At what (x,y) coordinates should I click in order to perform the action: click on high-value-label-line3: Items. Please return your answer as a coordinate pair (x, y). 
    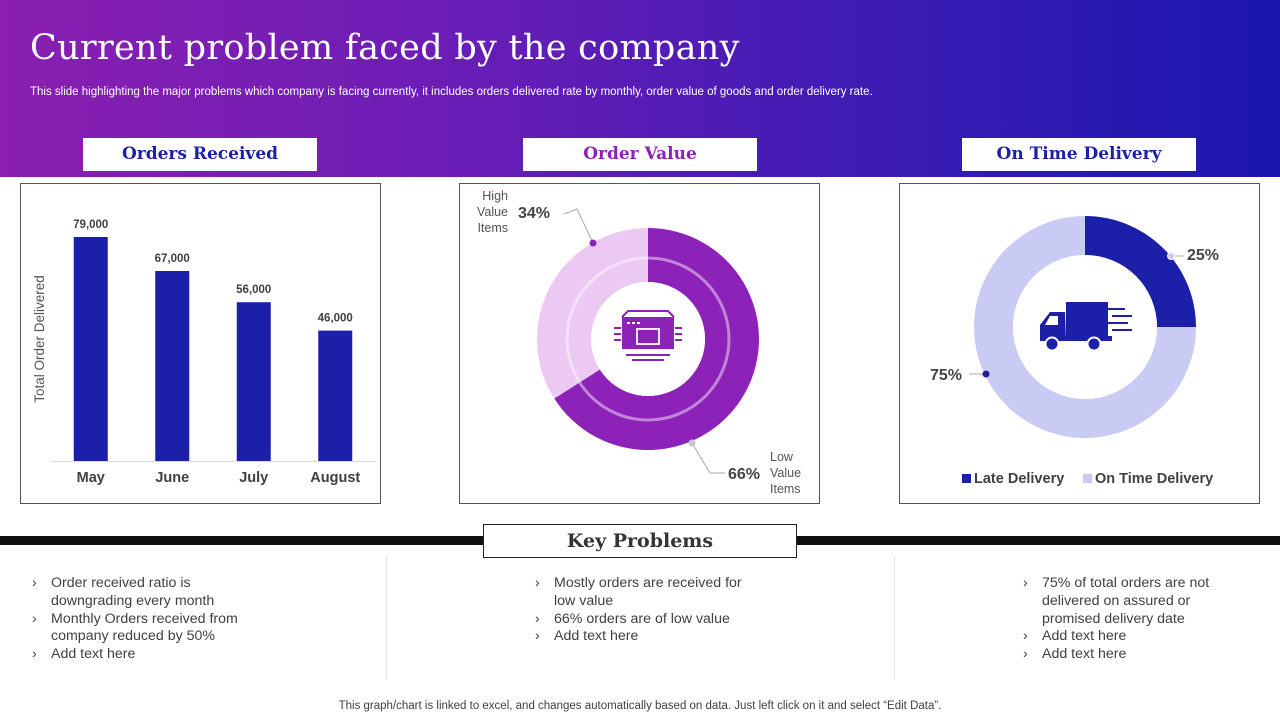
    Looking at the image, I should click on (492, 228).